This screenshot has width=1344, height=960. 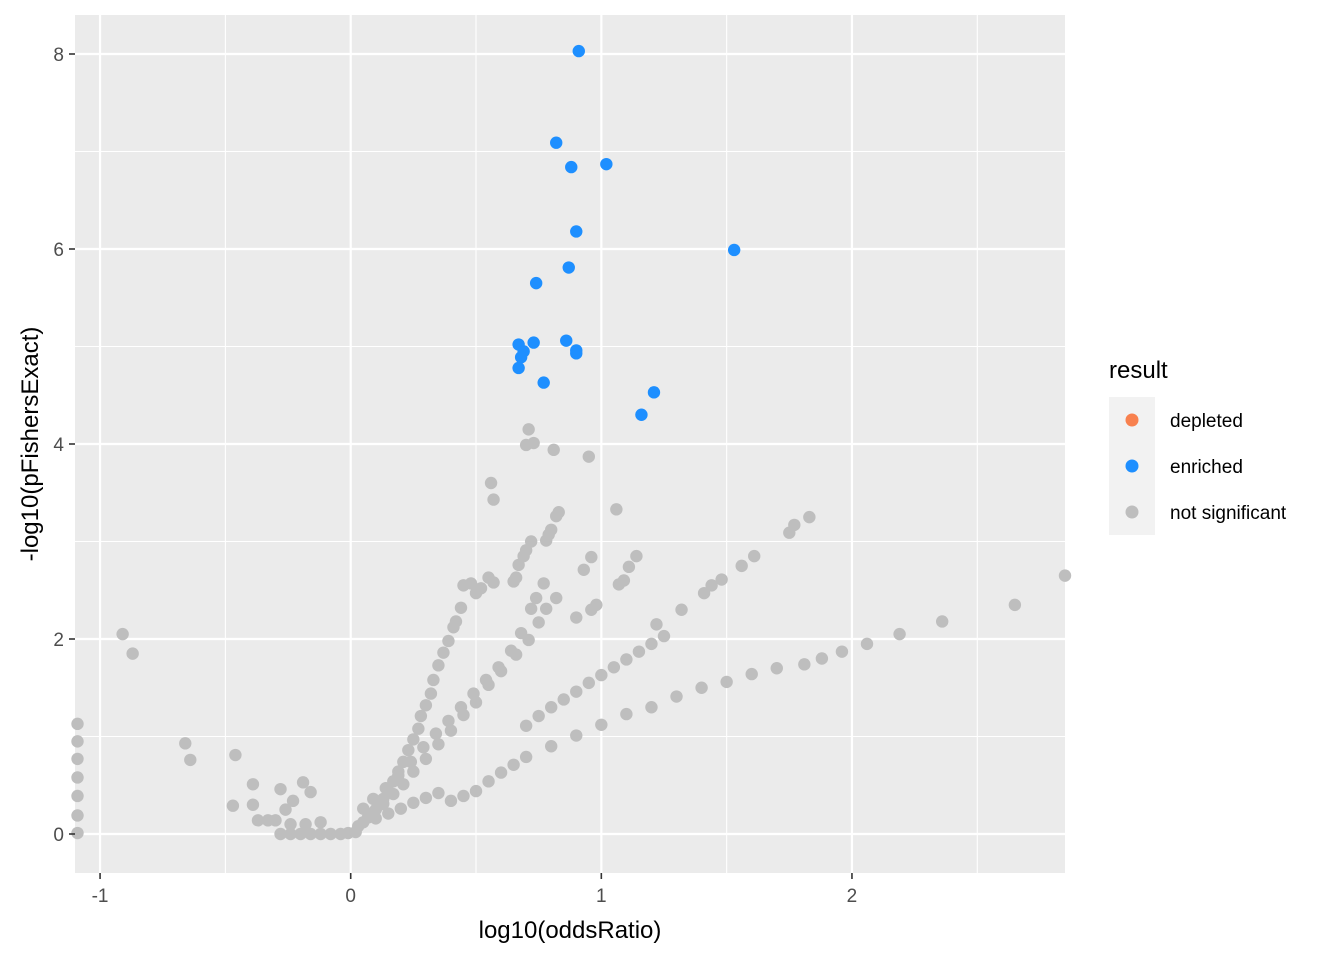 What do you see at coordinates (58, 55) in the screenshot?
I see `y-tick-label: 8` at bounding box center [58, 55].